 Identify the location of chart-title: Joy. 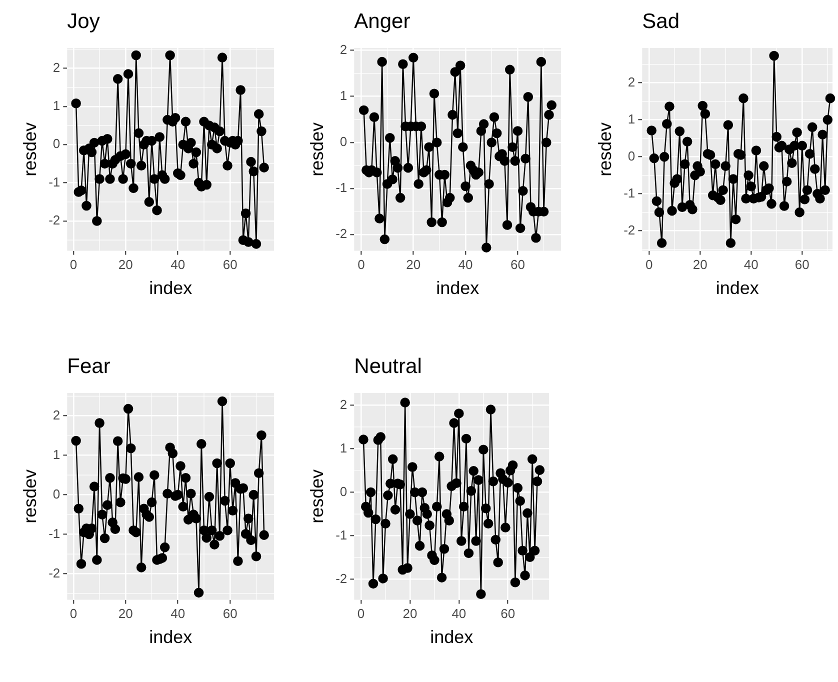
(83, 21).